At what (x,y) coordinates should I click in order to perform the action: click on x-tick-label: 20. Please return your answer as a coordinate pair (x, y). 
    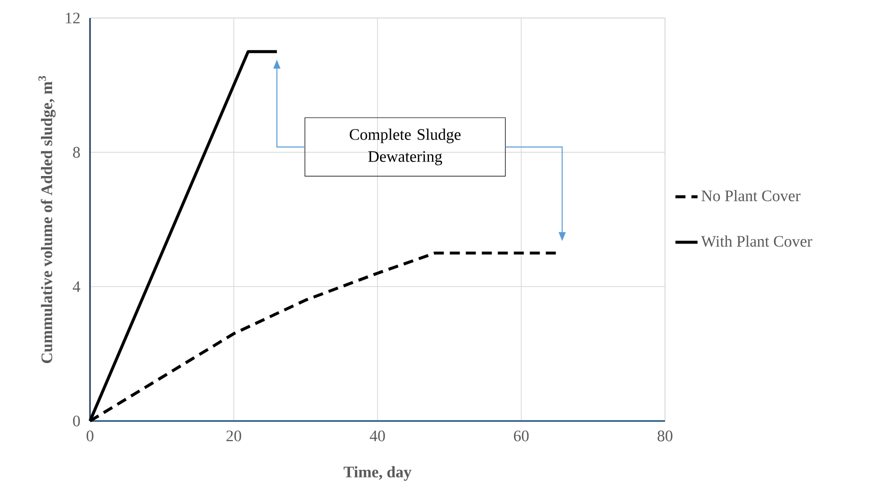
    Looking at the image, I should click on (234, 436).